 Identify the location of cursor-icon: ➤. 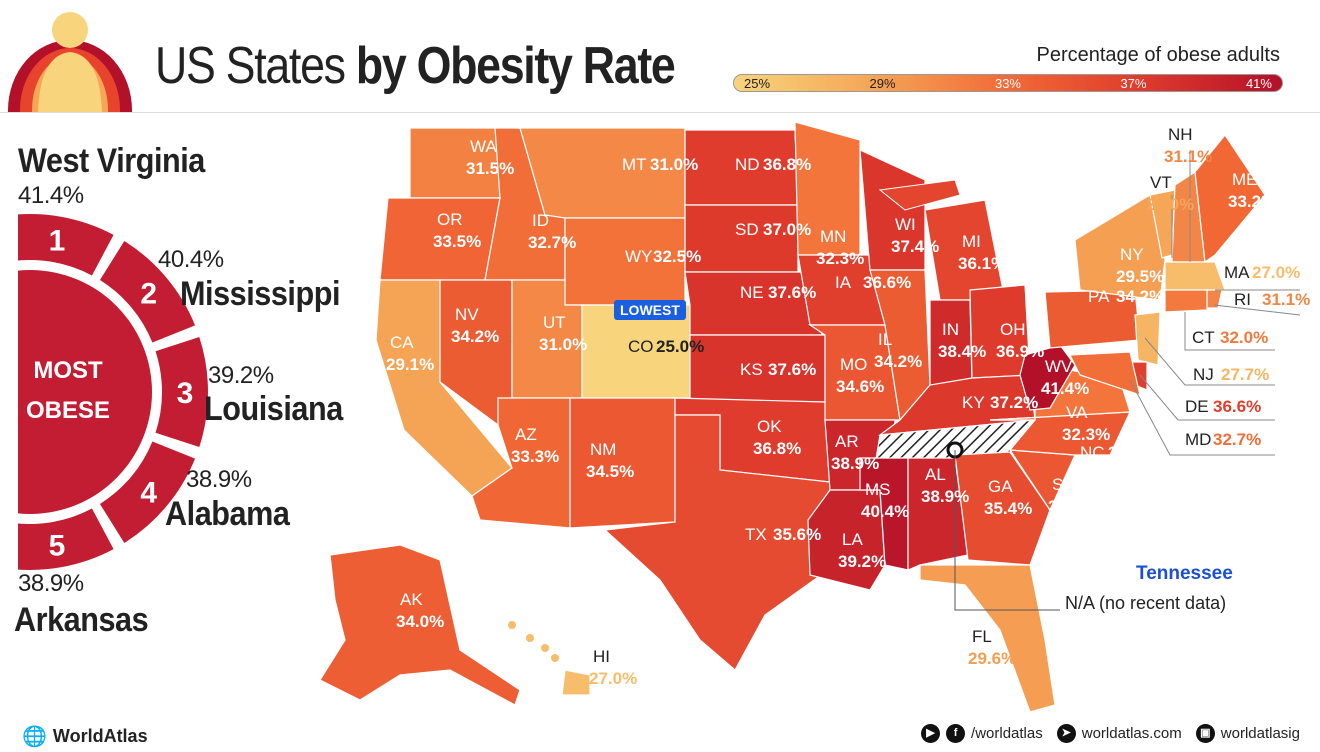
(1066, 733).